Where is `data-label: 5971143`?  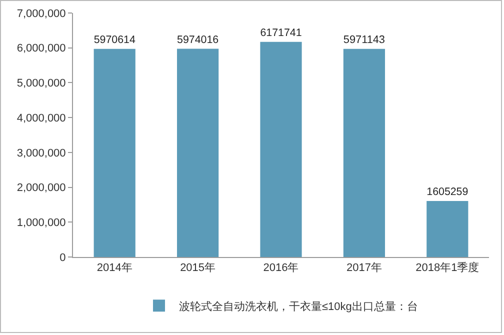
data-label: 5971143 is located at coordinates (364, 40).